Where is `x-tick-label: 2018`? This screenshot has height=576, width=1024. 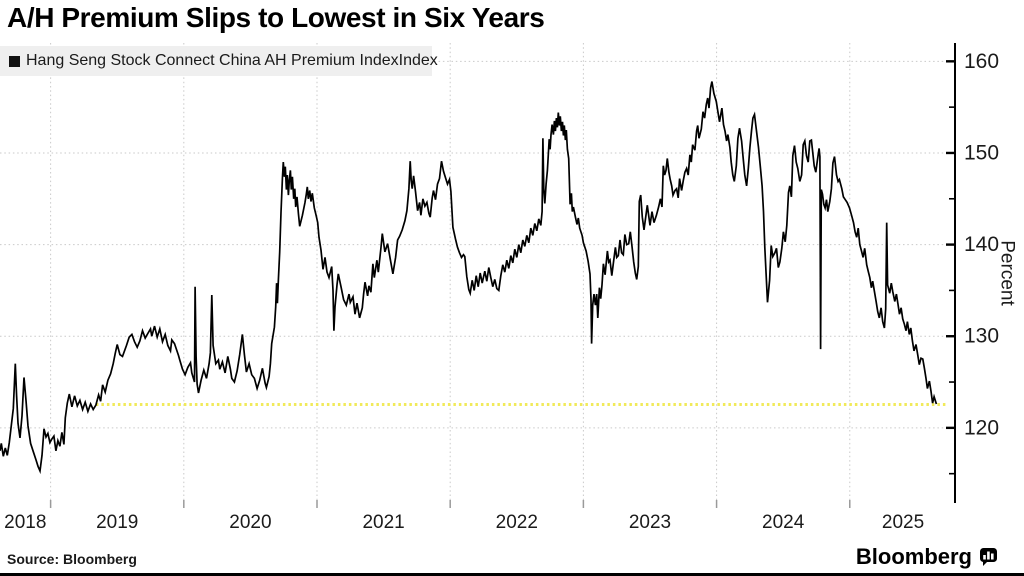 x-tick-label: 2018 is located at coordinates (25, 522).